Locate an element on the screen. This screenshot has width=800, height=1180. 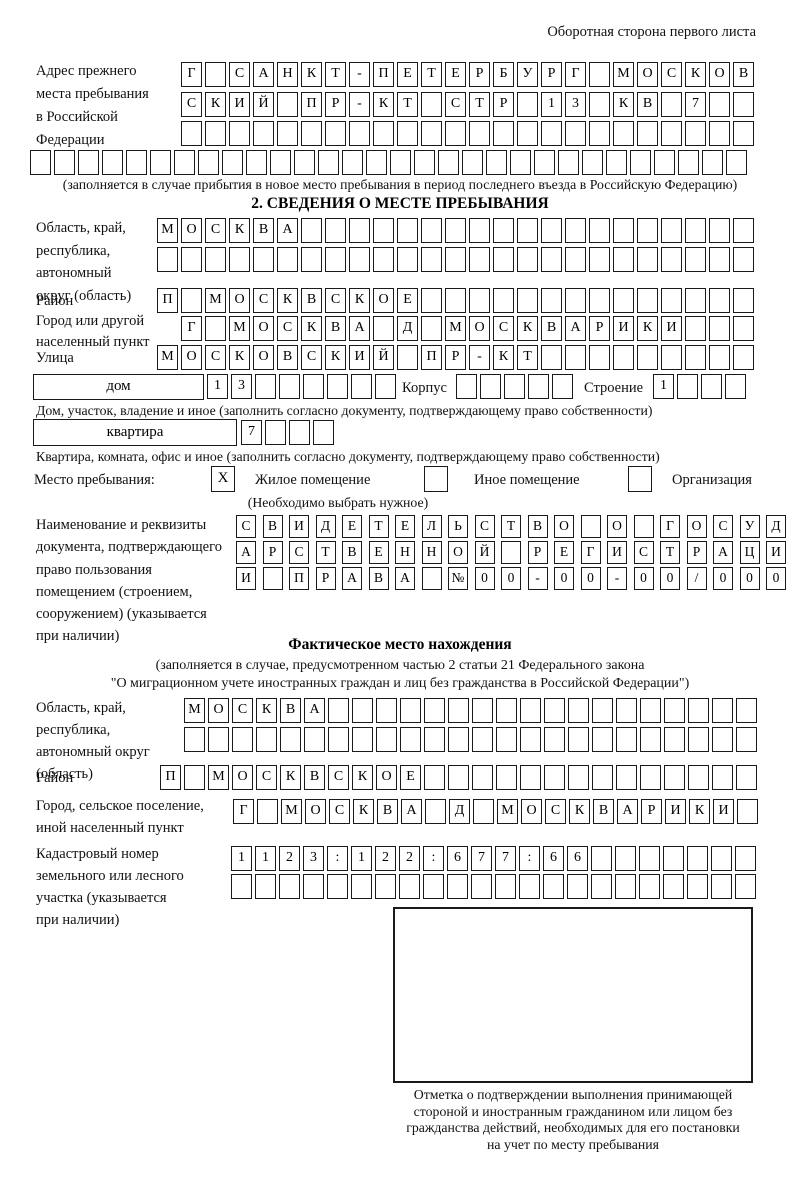
stay-other-premises-checkbox is located at coordinates (436, 479).